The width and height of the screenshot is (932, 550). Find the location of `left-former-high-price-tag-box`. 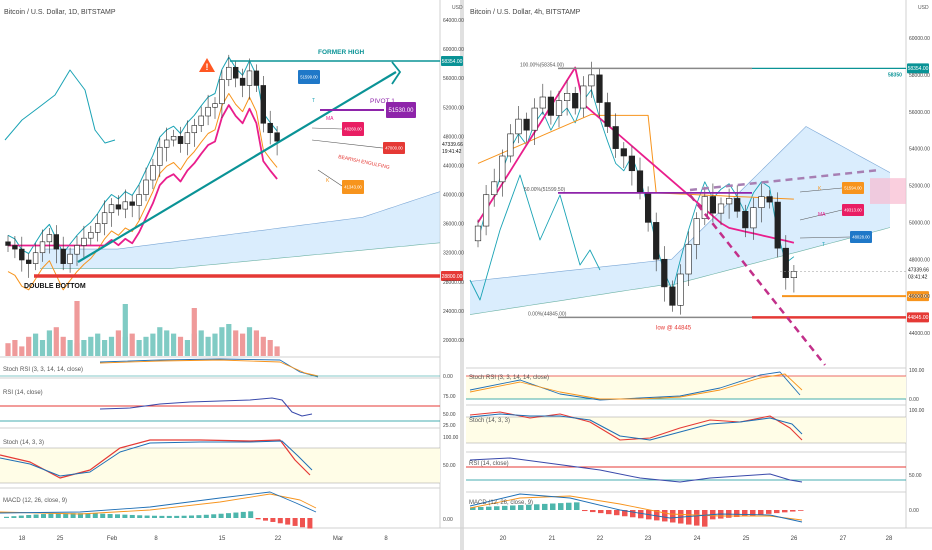

left-former-high-price-tag-box is located at coordinates (452, 61).